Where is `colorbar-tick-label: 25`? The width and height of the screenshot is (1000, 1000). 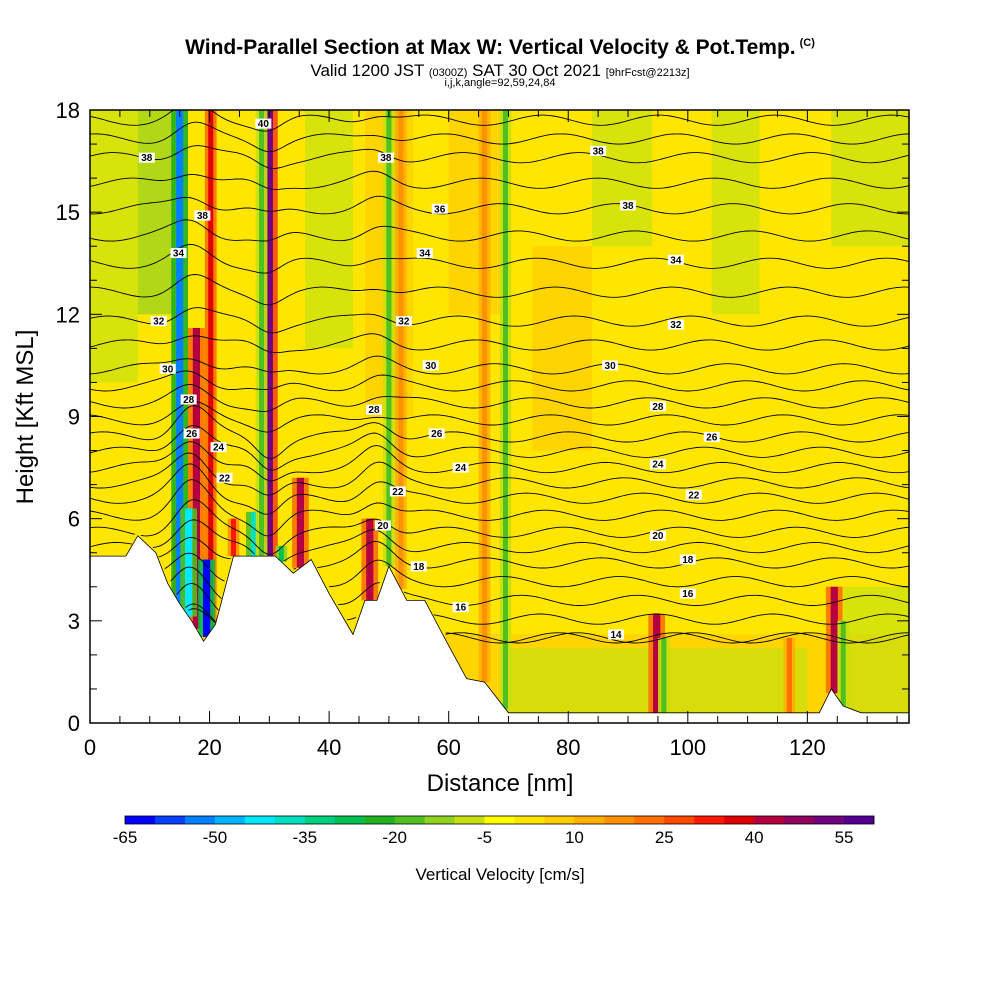
colorbar-tick-label: 25 is located at coordinates (664, 837).